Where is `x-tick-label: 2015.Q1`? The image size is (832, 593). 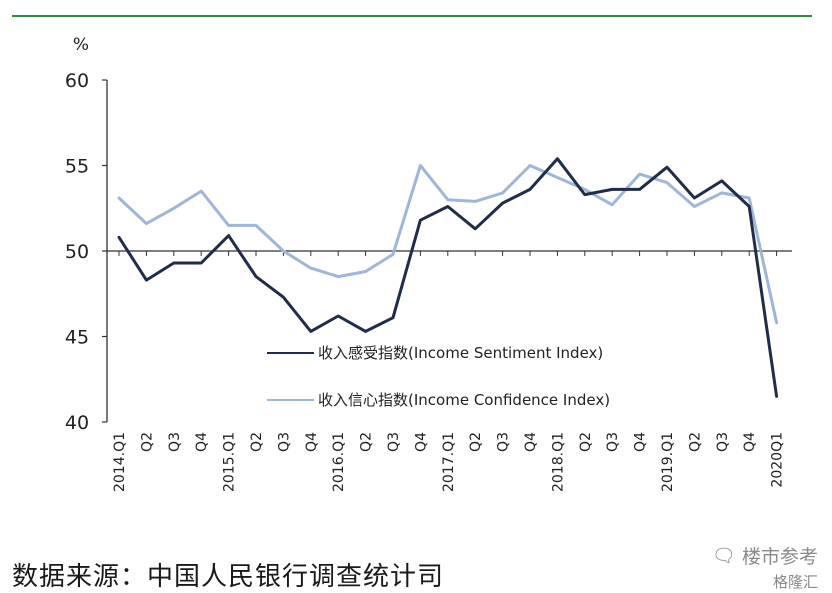 x-tick-label: 2015.Q1 is located at coordinates (230, 462).